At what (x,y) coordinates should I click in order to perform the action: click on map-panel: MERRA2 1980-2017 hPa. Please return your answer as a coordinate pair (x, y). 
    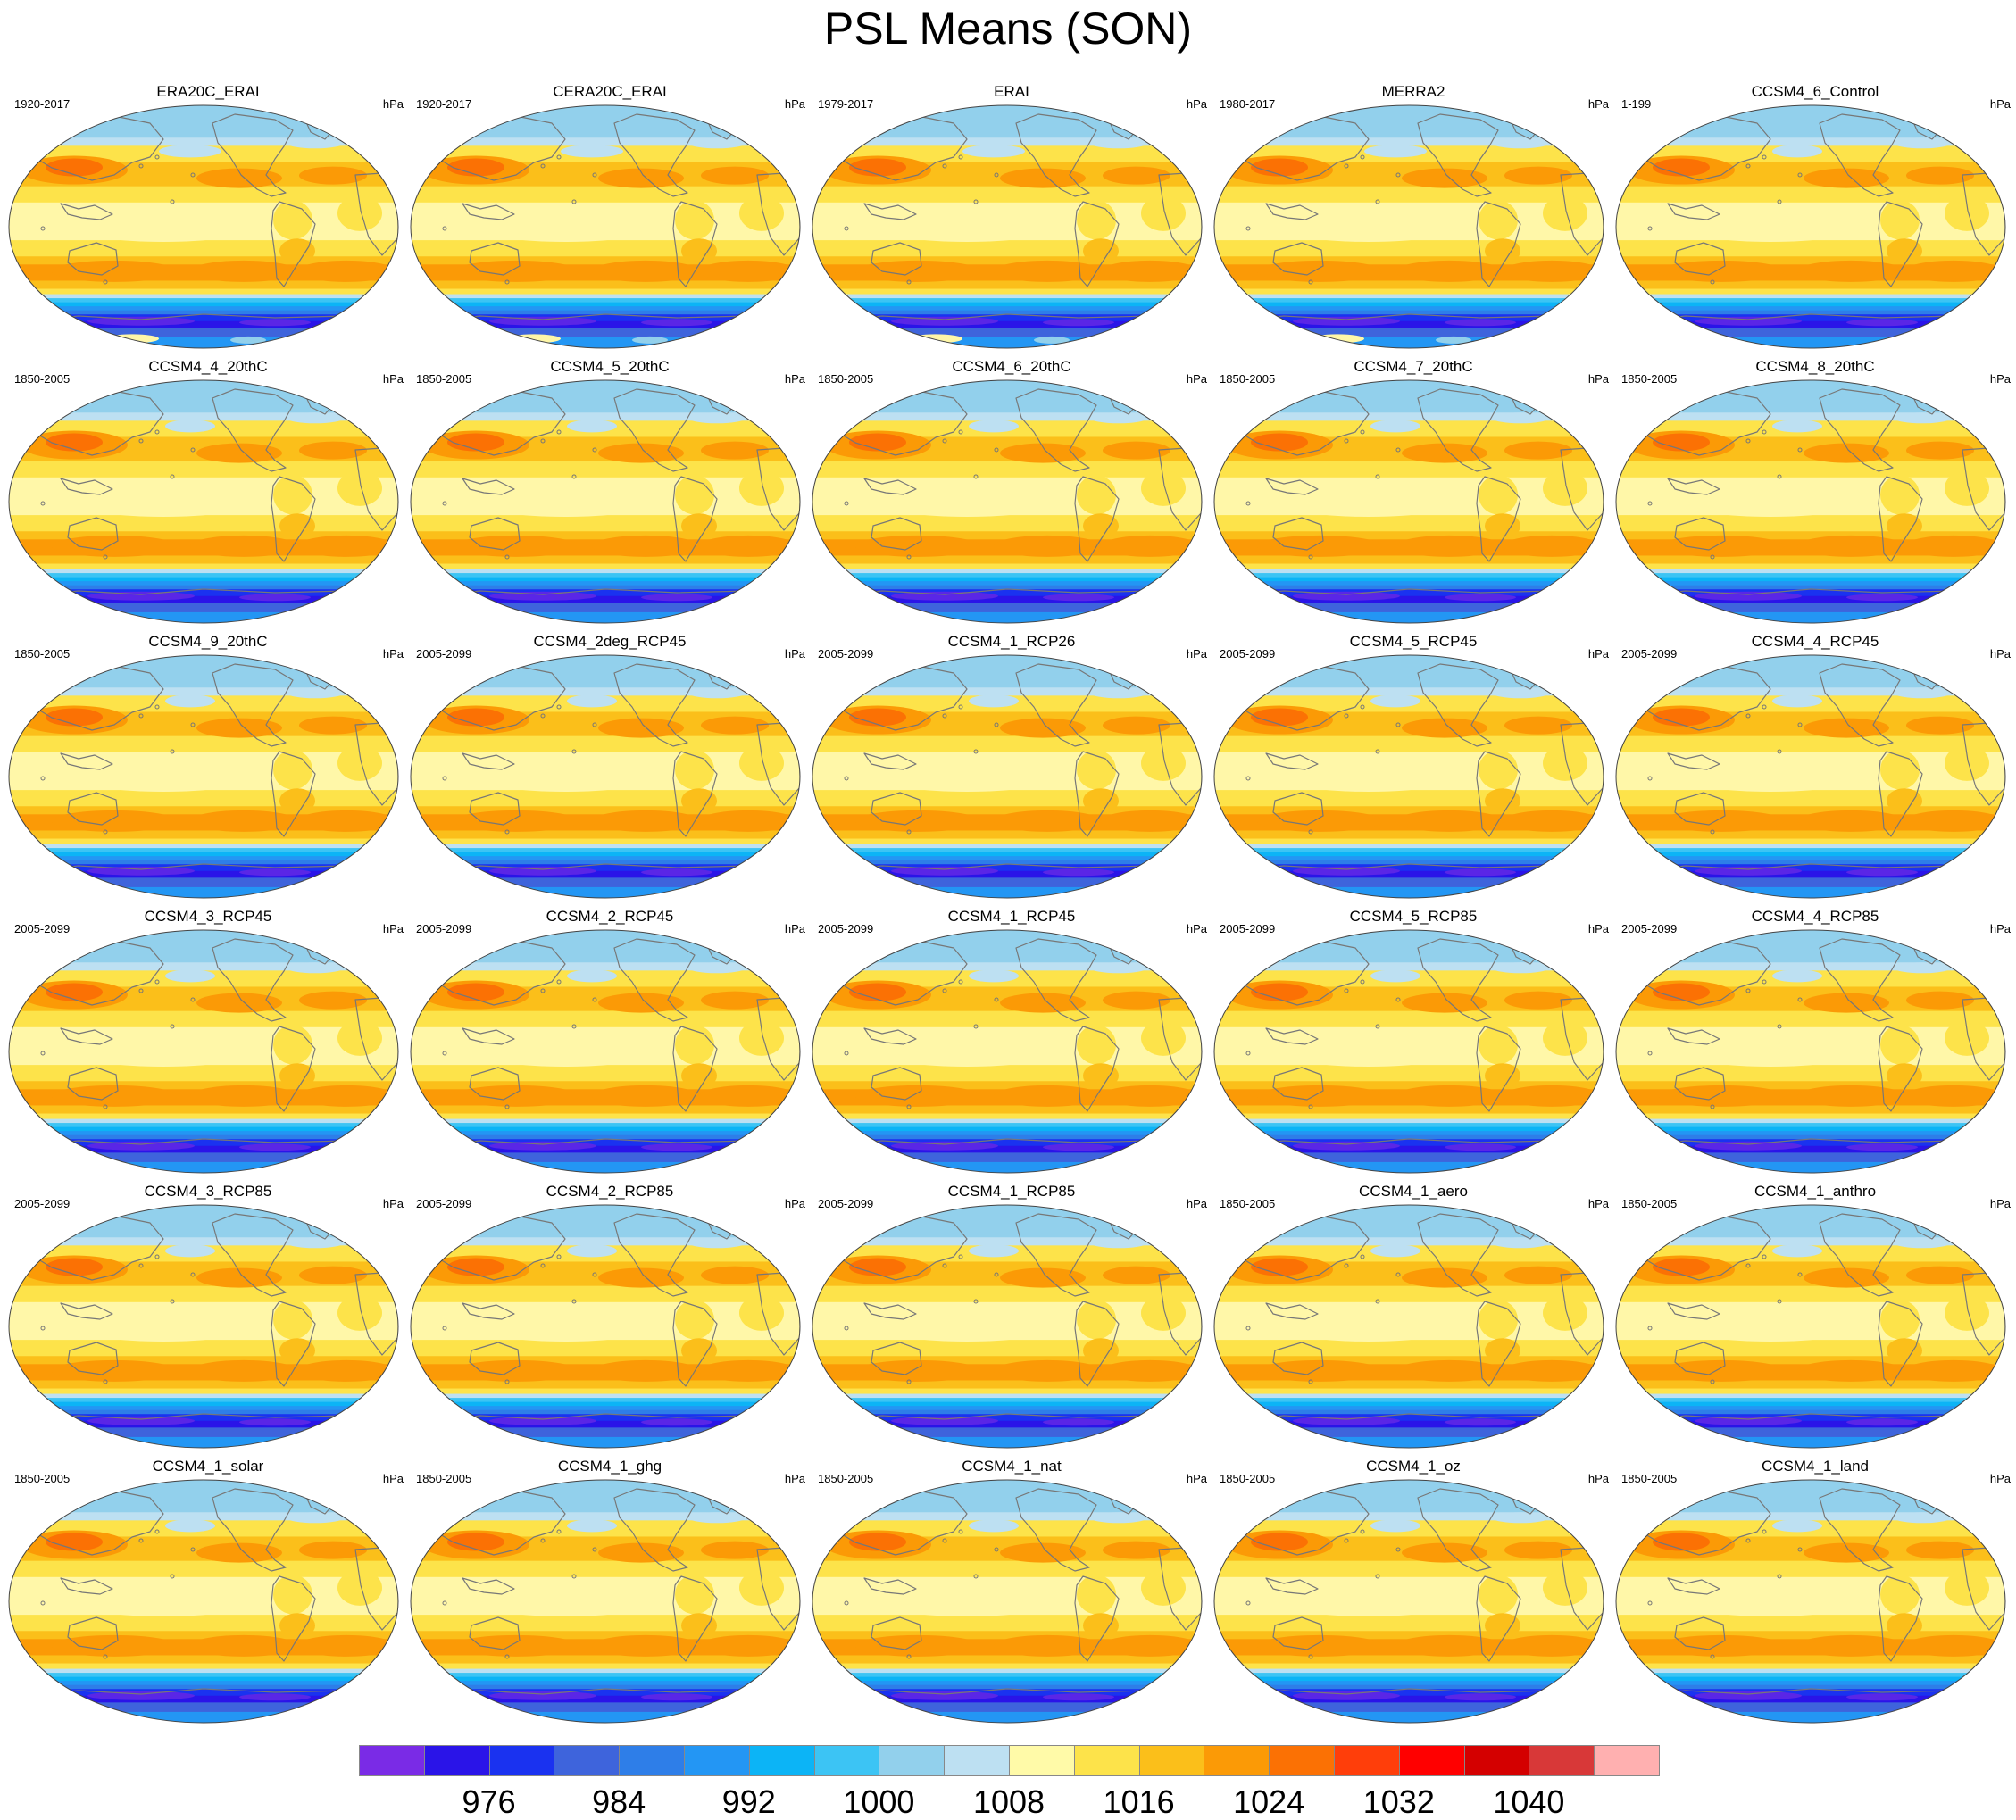
    Looking at the image, I should click on (1413, 216).